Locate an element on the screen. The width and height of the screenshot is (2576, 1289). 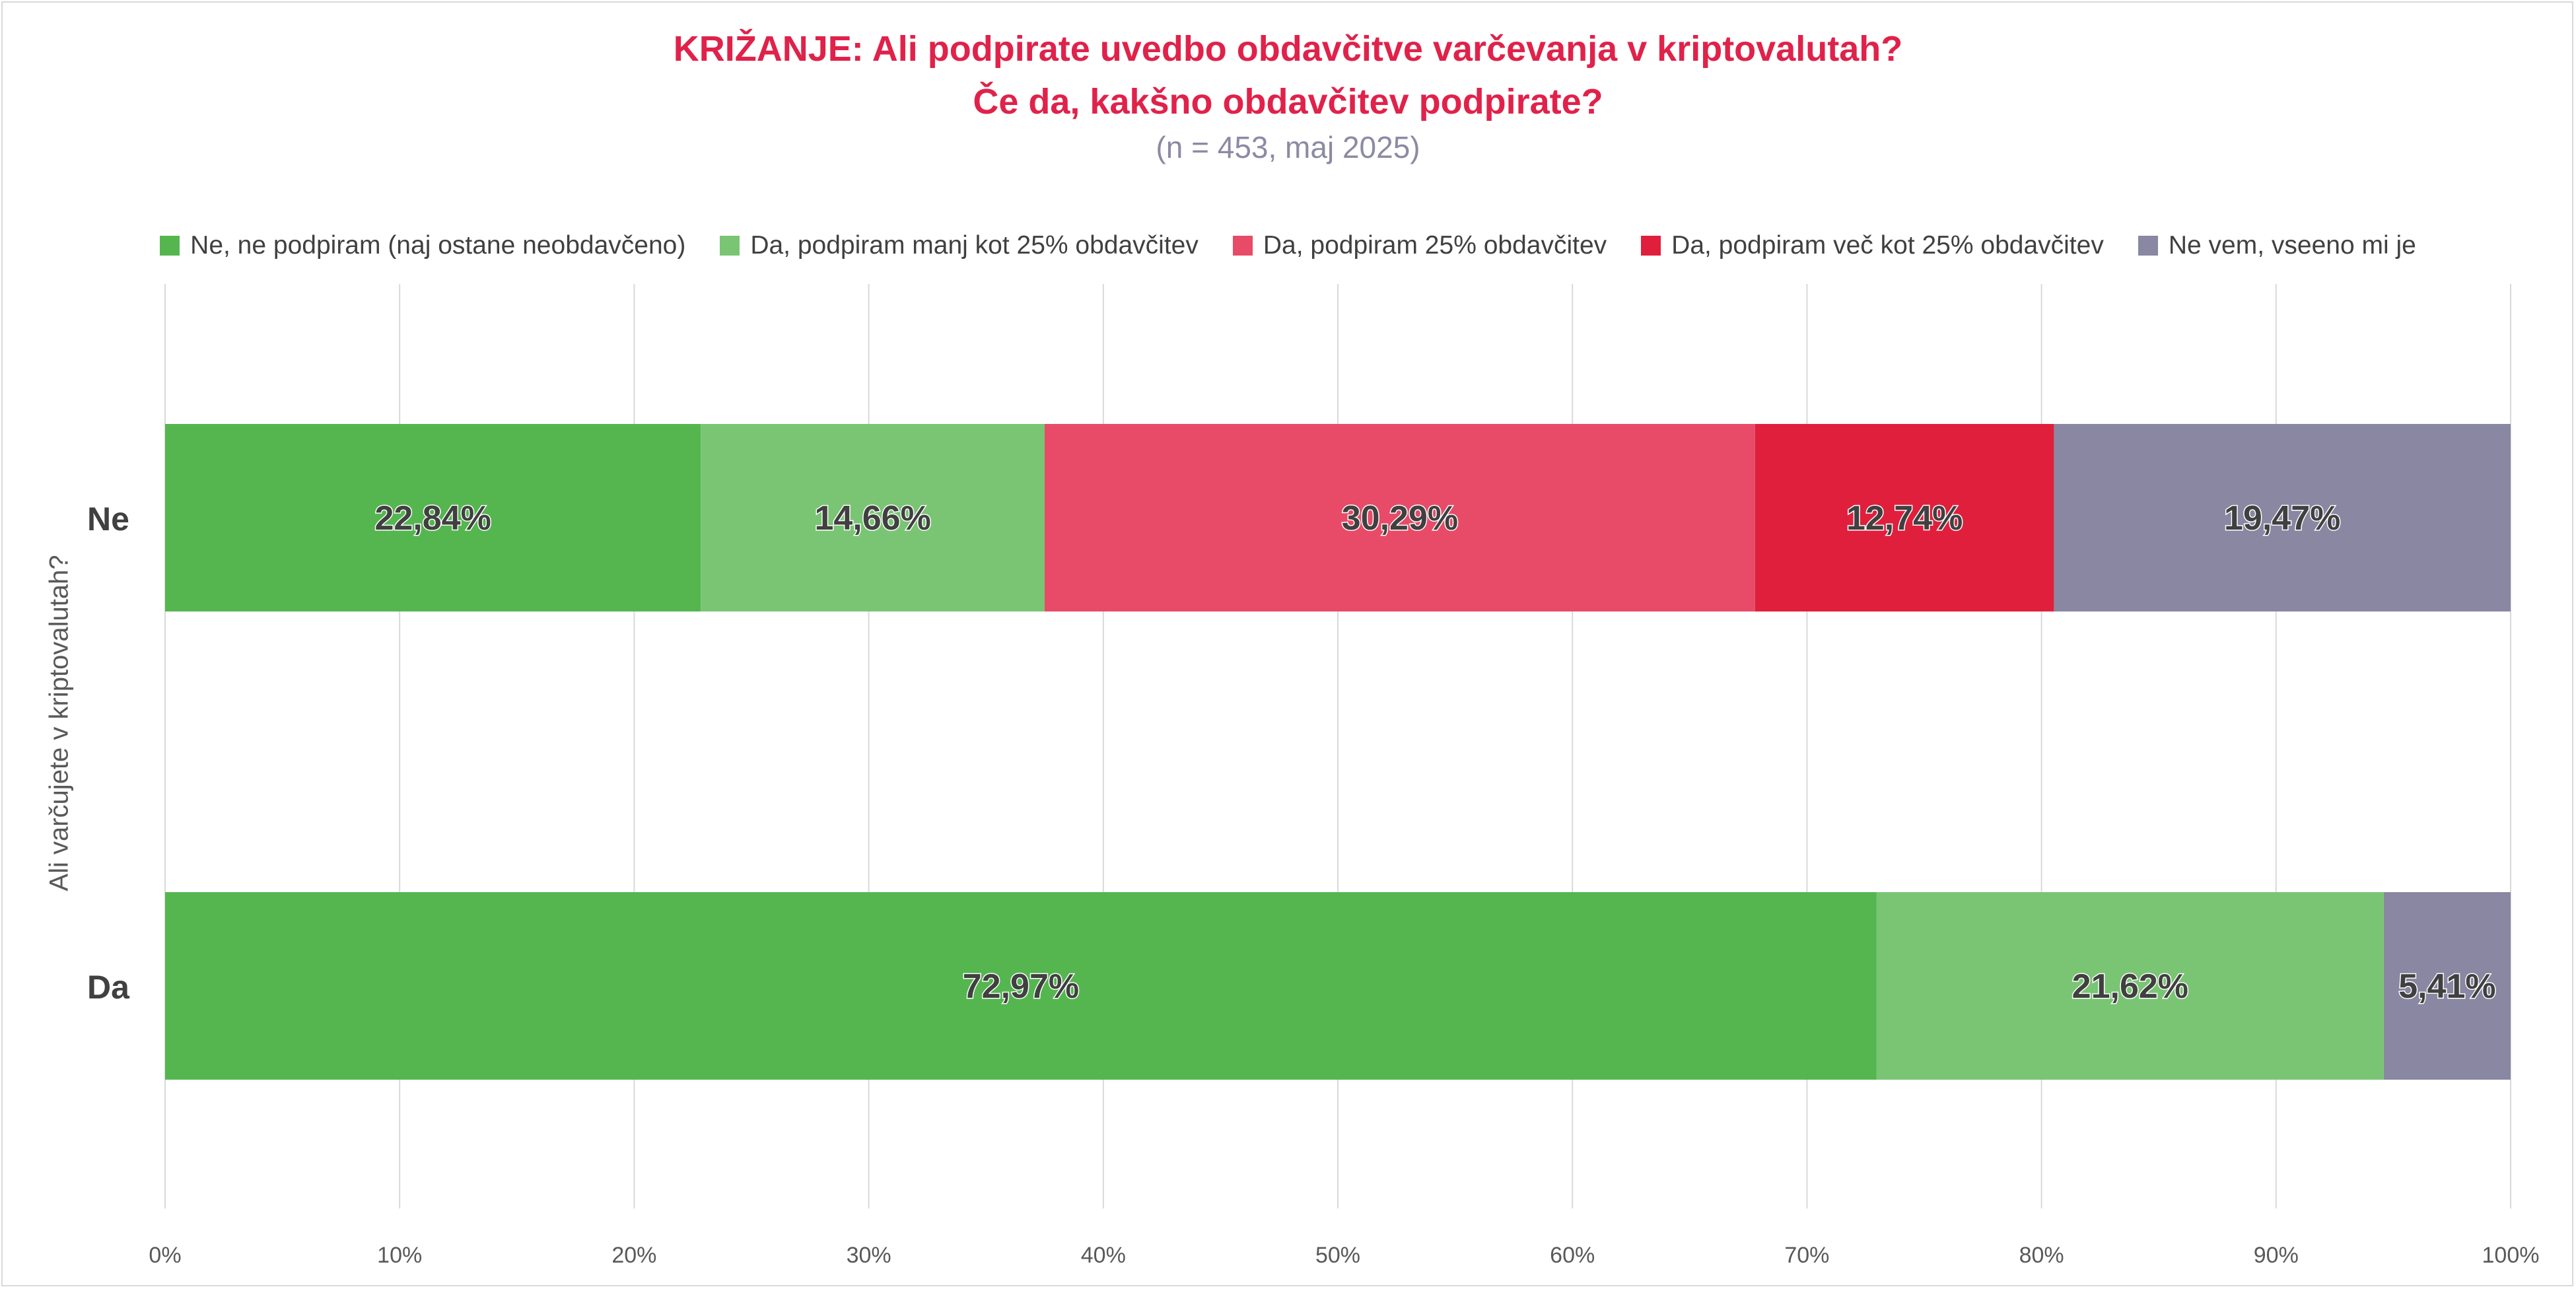
x-tick-label: 90% is located at coordinates (2276, 1255).